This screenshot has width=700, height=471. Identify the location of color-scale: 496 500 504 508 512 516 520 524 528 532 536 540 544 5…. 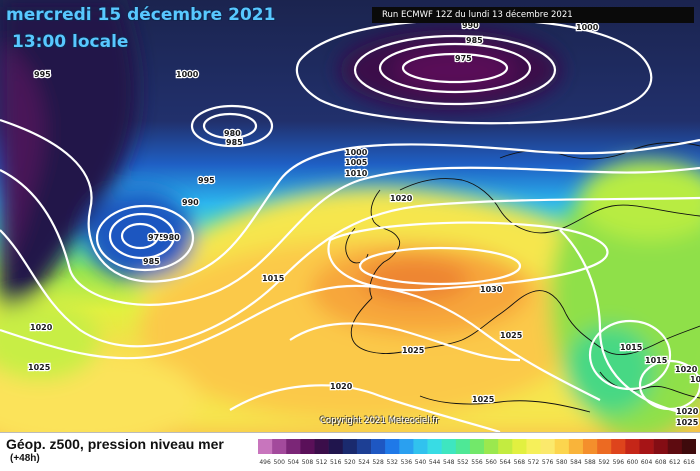
(477, 452).